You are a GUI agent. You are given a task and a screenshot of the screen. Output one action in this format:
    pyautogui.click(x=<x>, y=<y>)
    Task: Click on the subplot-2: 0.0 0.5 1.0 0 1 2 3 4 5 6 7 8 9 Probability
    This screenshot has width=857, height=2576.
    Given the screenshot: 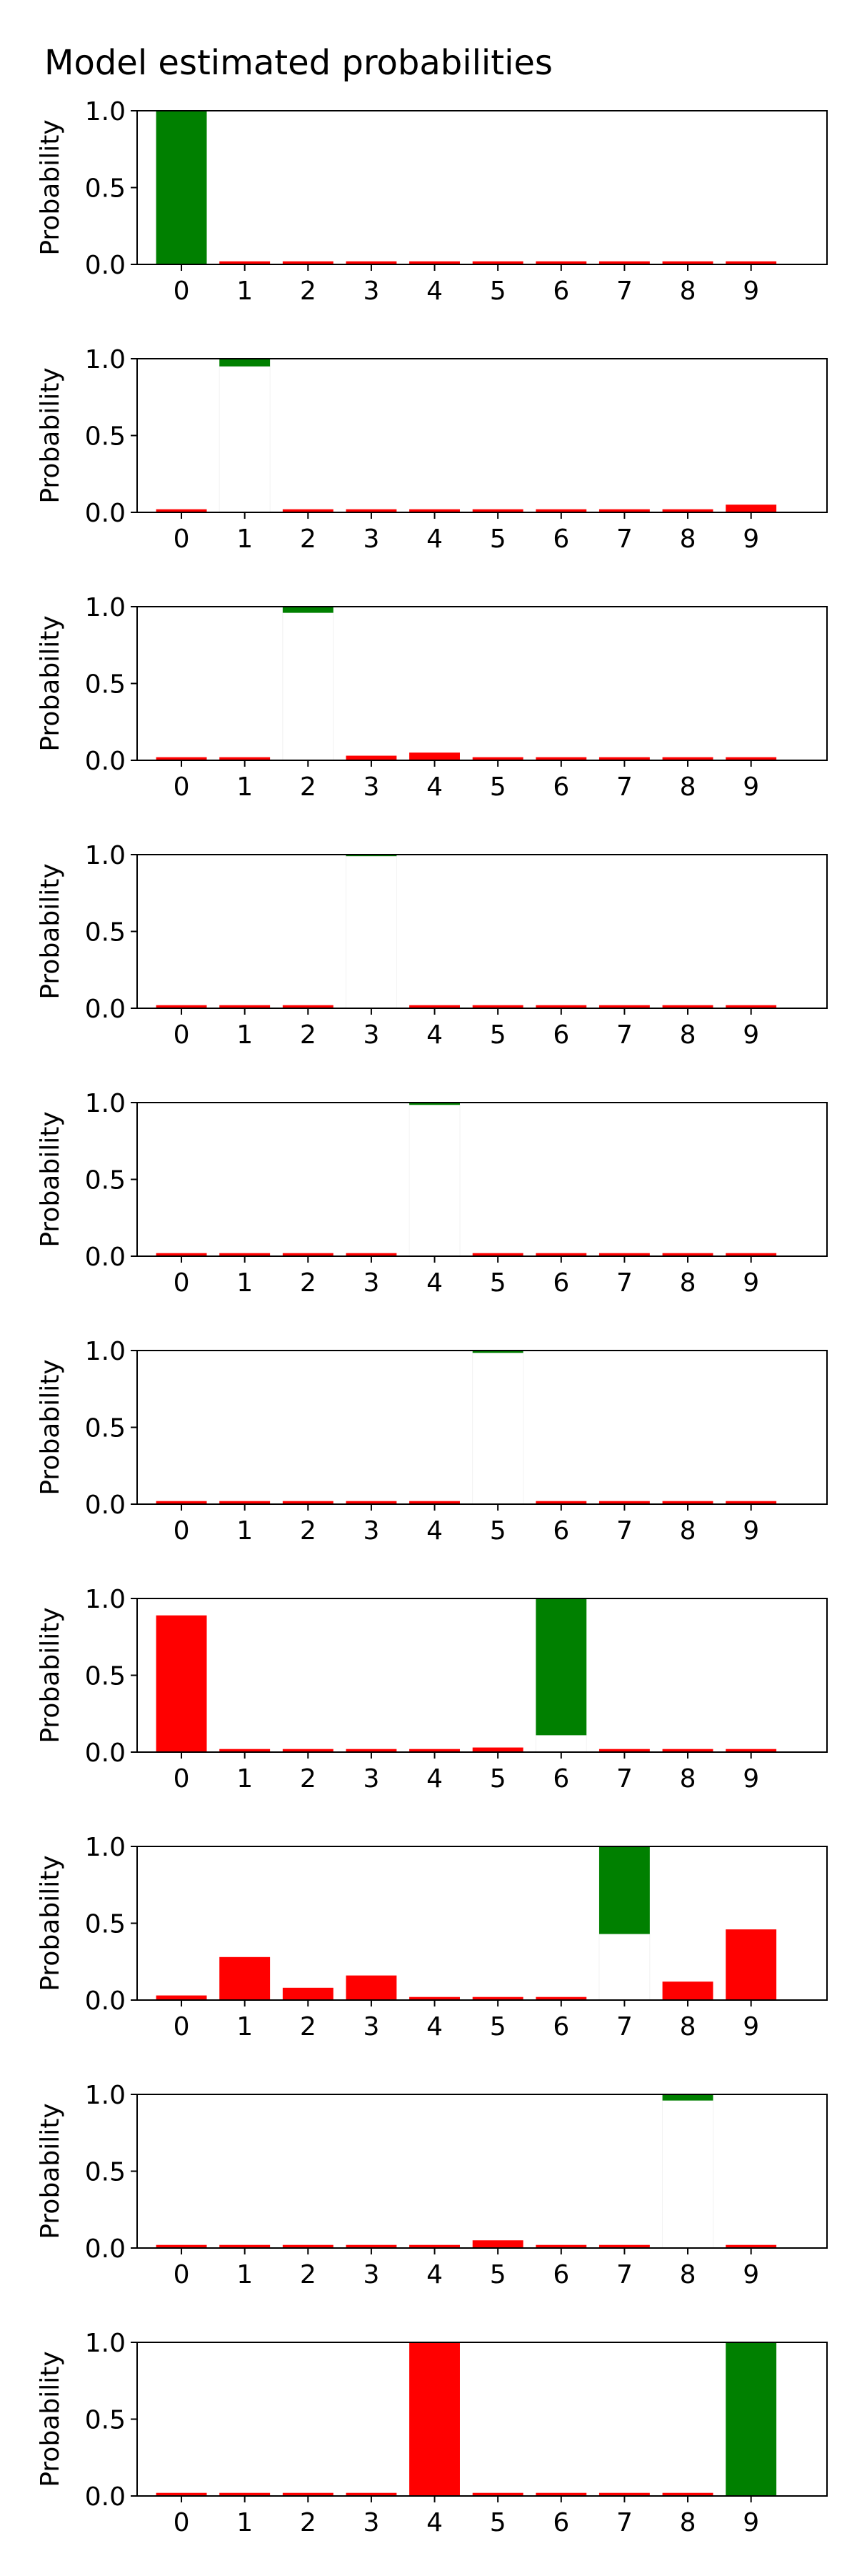 What is the action you would take?
    pyautogui.click(x=432, y=449)
    